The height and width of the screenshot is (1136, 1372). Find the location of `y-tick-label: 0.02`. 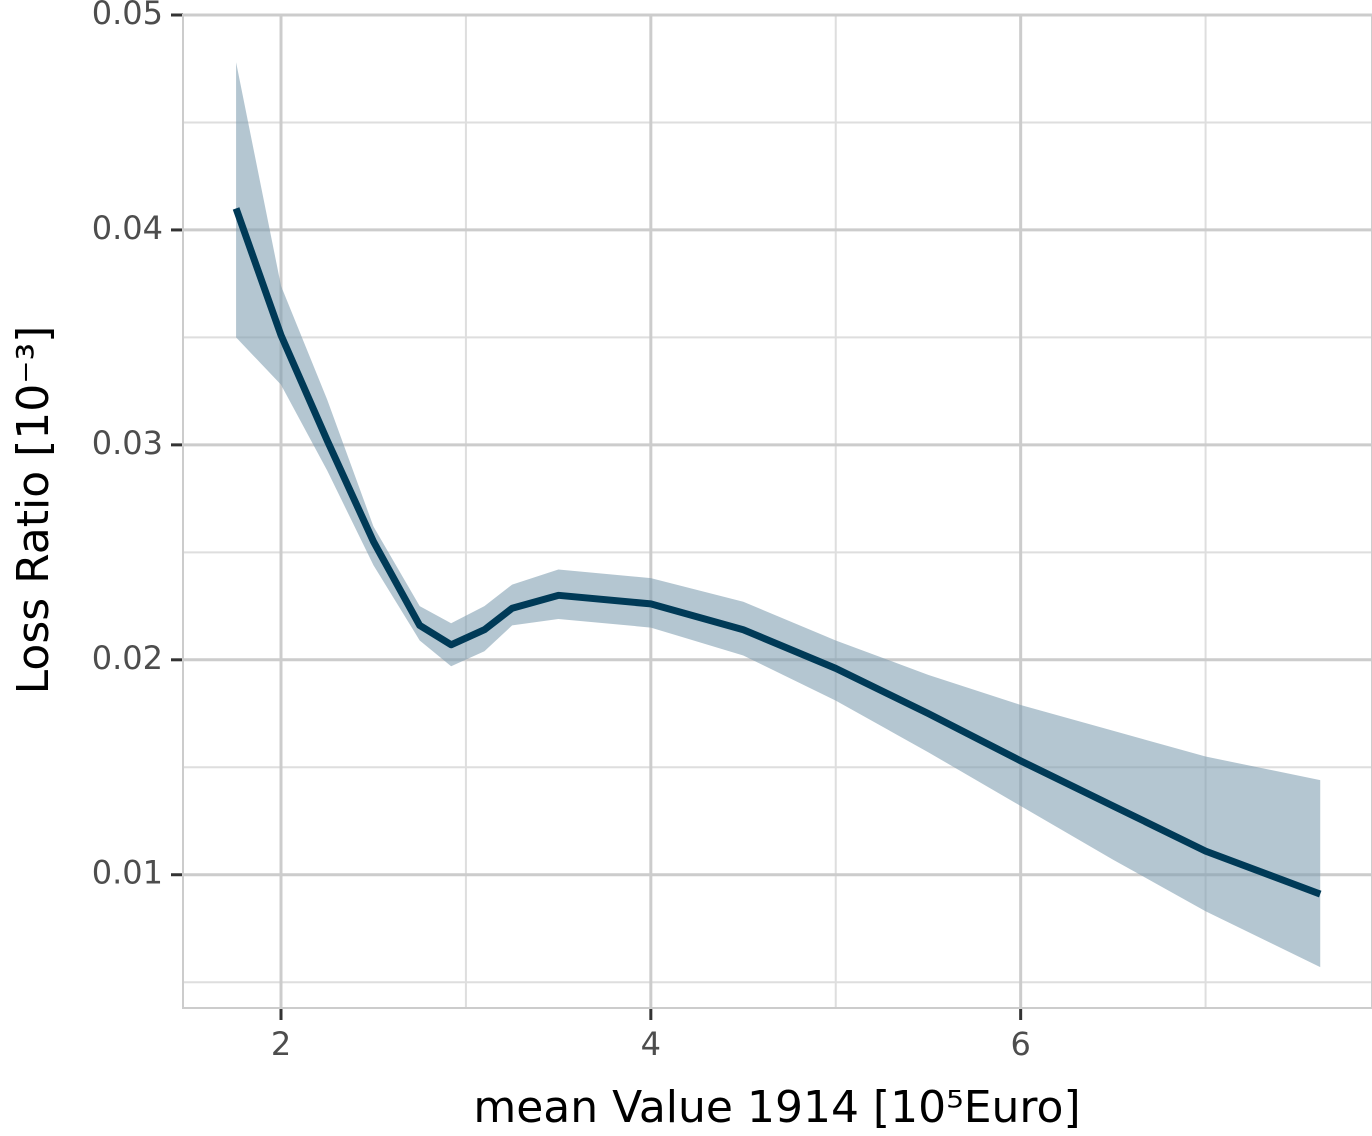

y-tick-label: 0.02 is located at coordinates (127, 658).